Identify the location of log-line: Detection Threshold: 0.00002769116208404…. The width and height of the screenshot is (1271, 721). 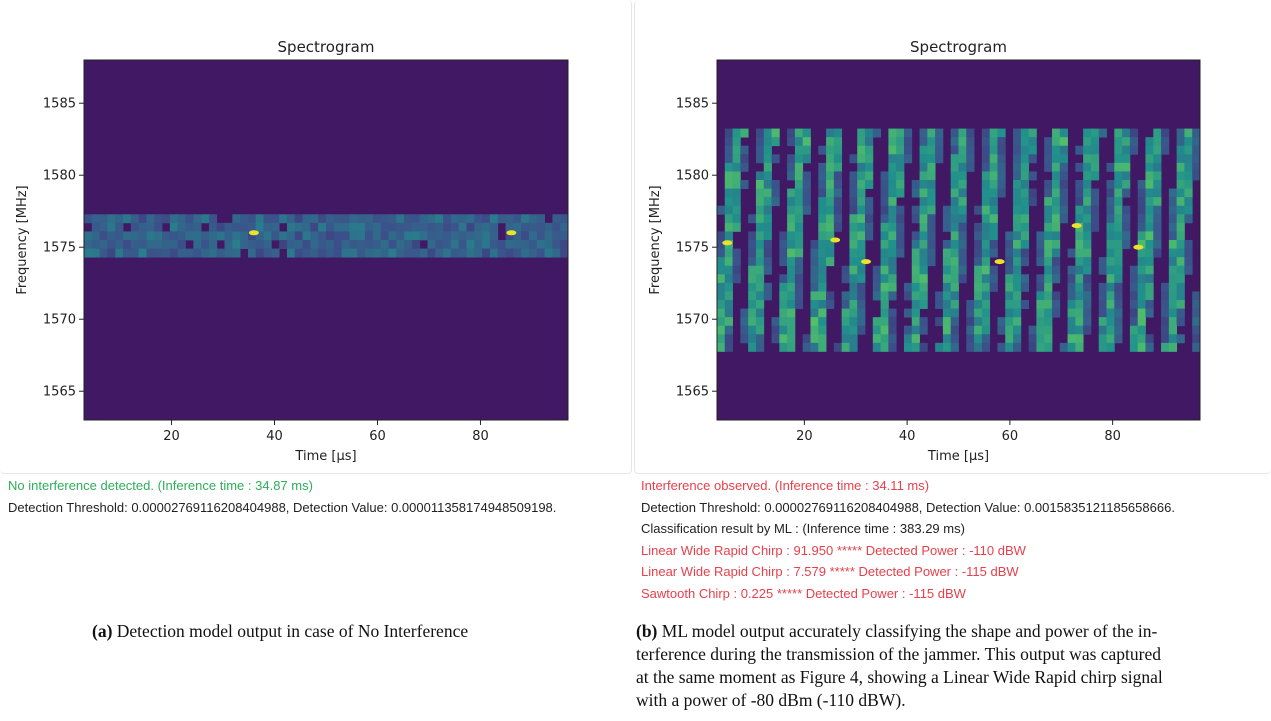
(282, 507).